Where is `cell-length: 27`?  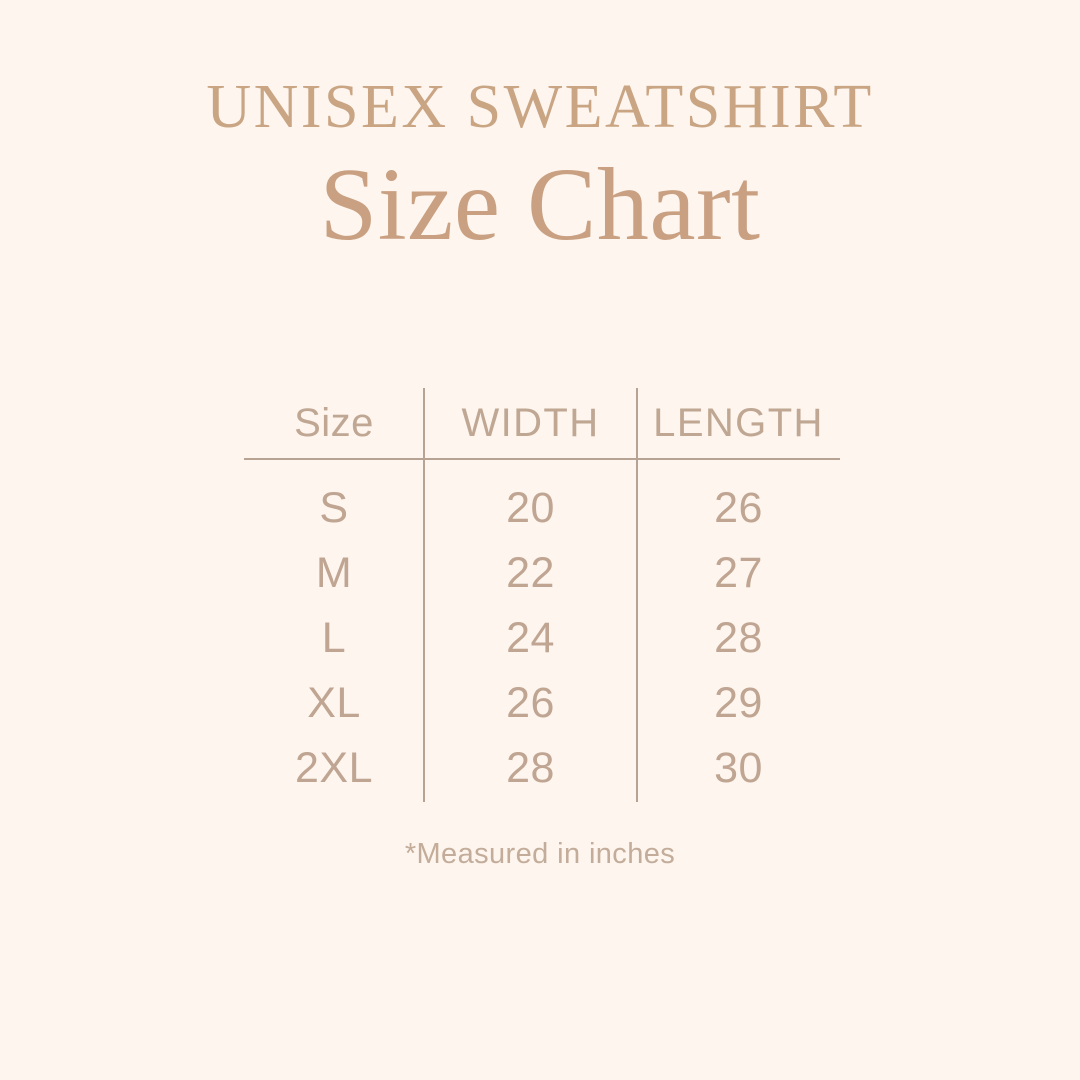
cell-length: 27 is located at coordinates (738, 573).